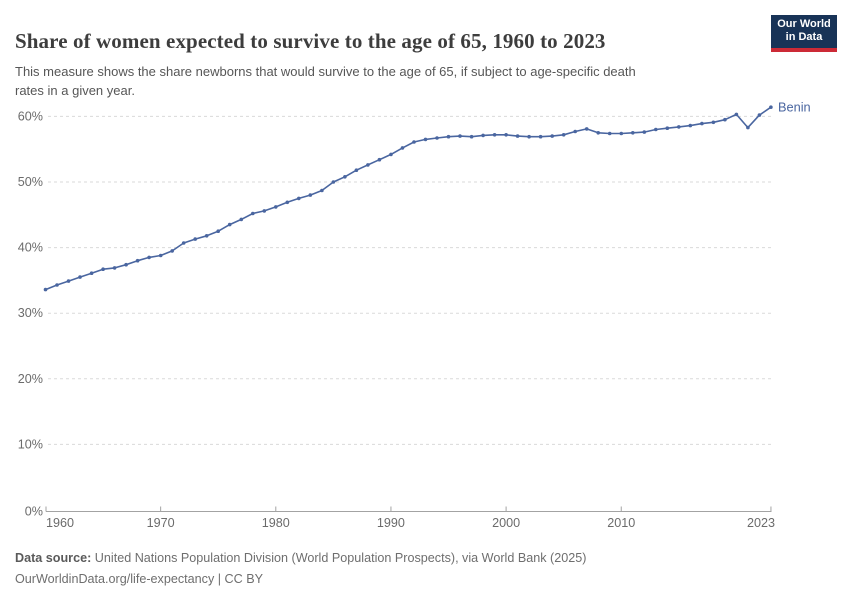 This screenshot has width=850, height=600. What do you see at coordinates (690, 125) in the screenshot?
I see `data-point-2016` at bounding box center [690, 125].